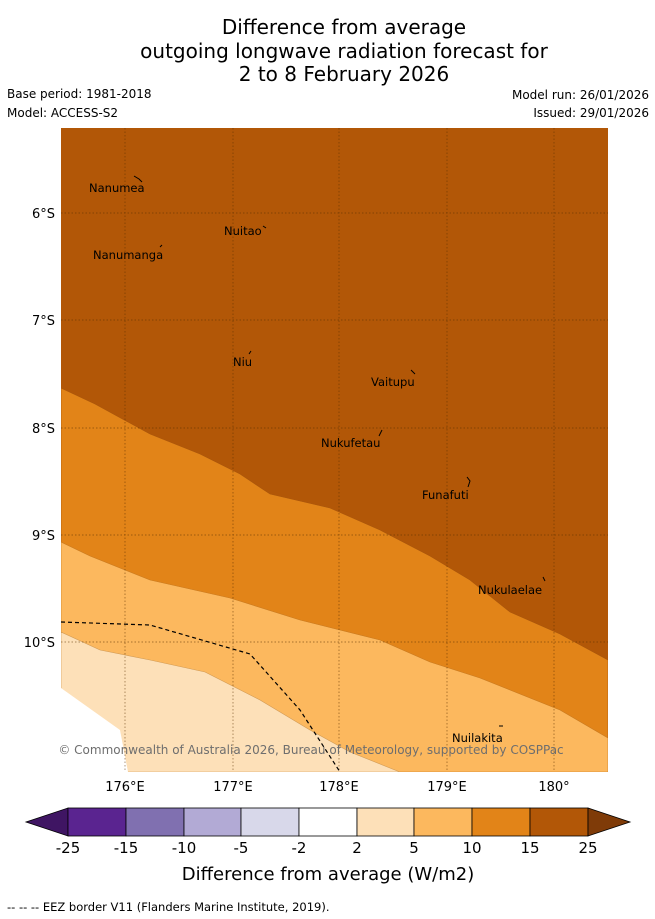  I want to click on legend-tick-neg25: -25, so click(68, 848).